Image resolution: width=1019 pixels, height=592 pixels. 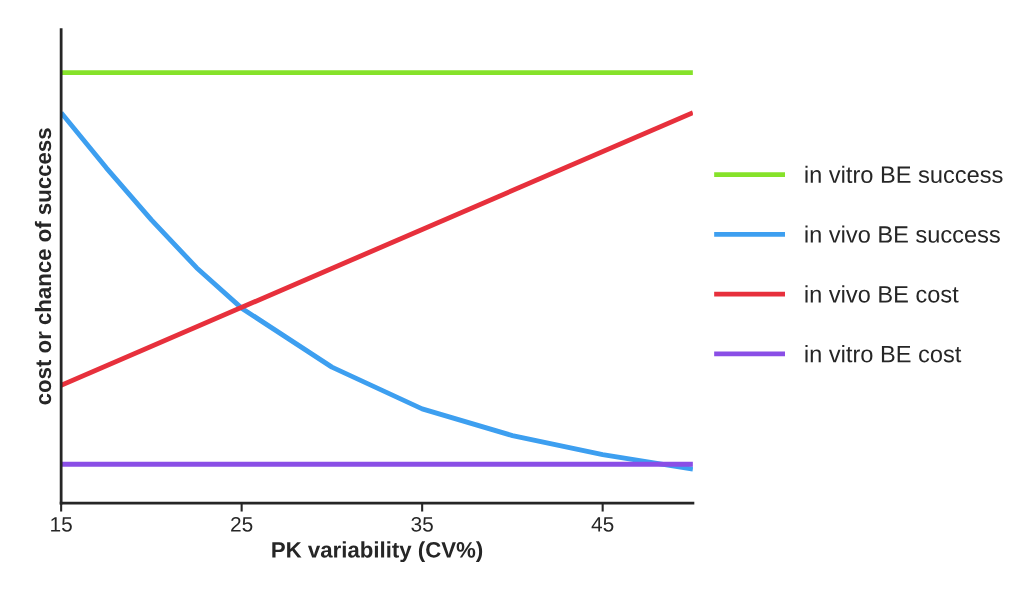 What do you see at coordinates (902, 234) in the screenshot?
I see `legend-label: in vivo BE success` at bounding box center [902, 234].